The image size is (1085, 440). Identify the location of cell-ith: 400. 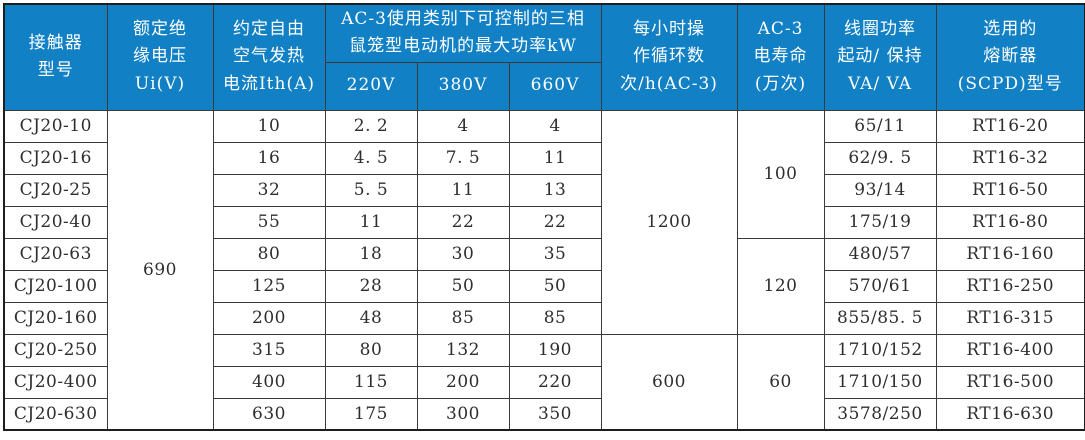
(269, 382).